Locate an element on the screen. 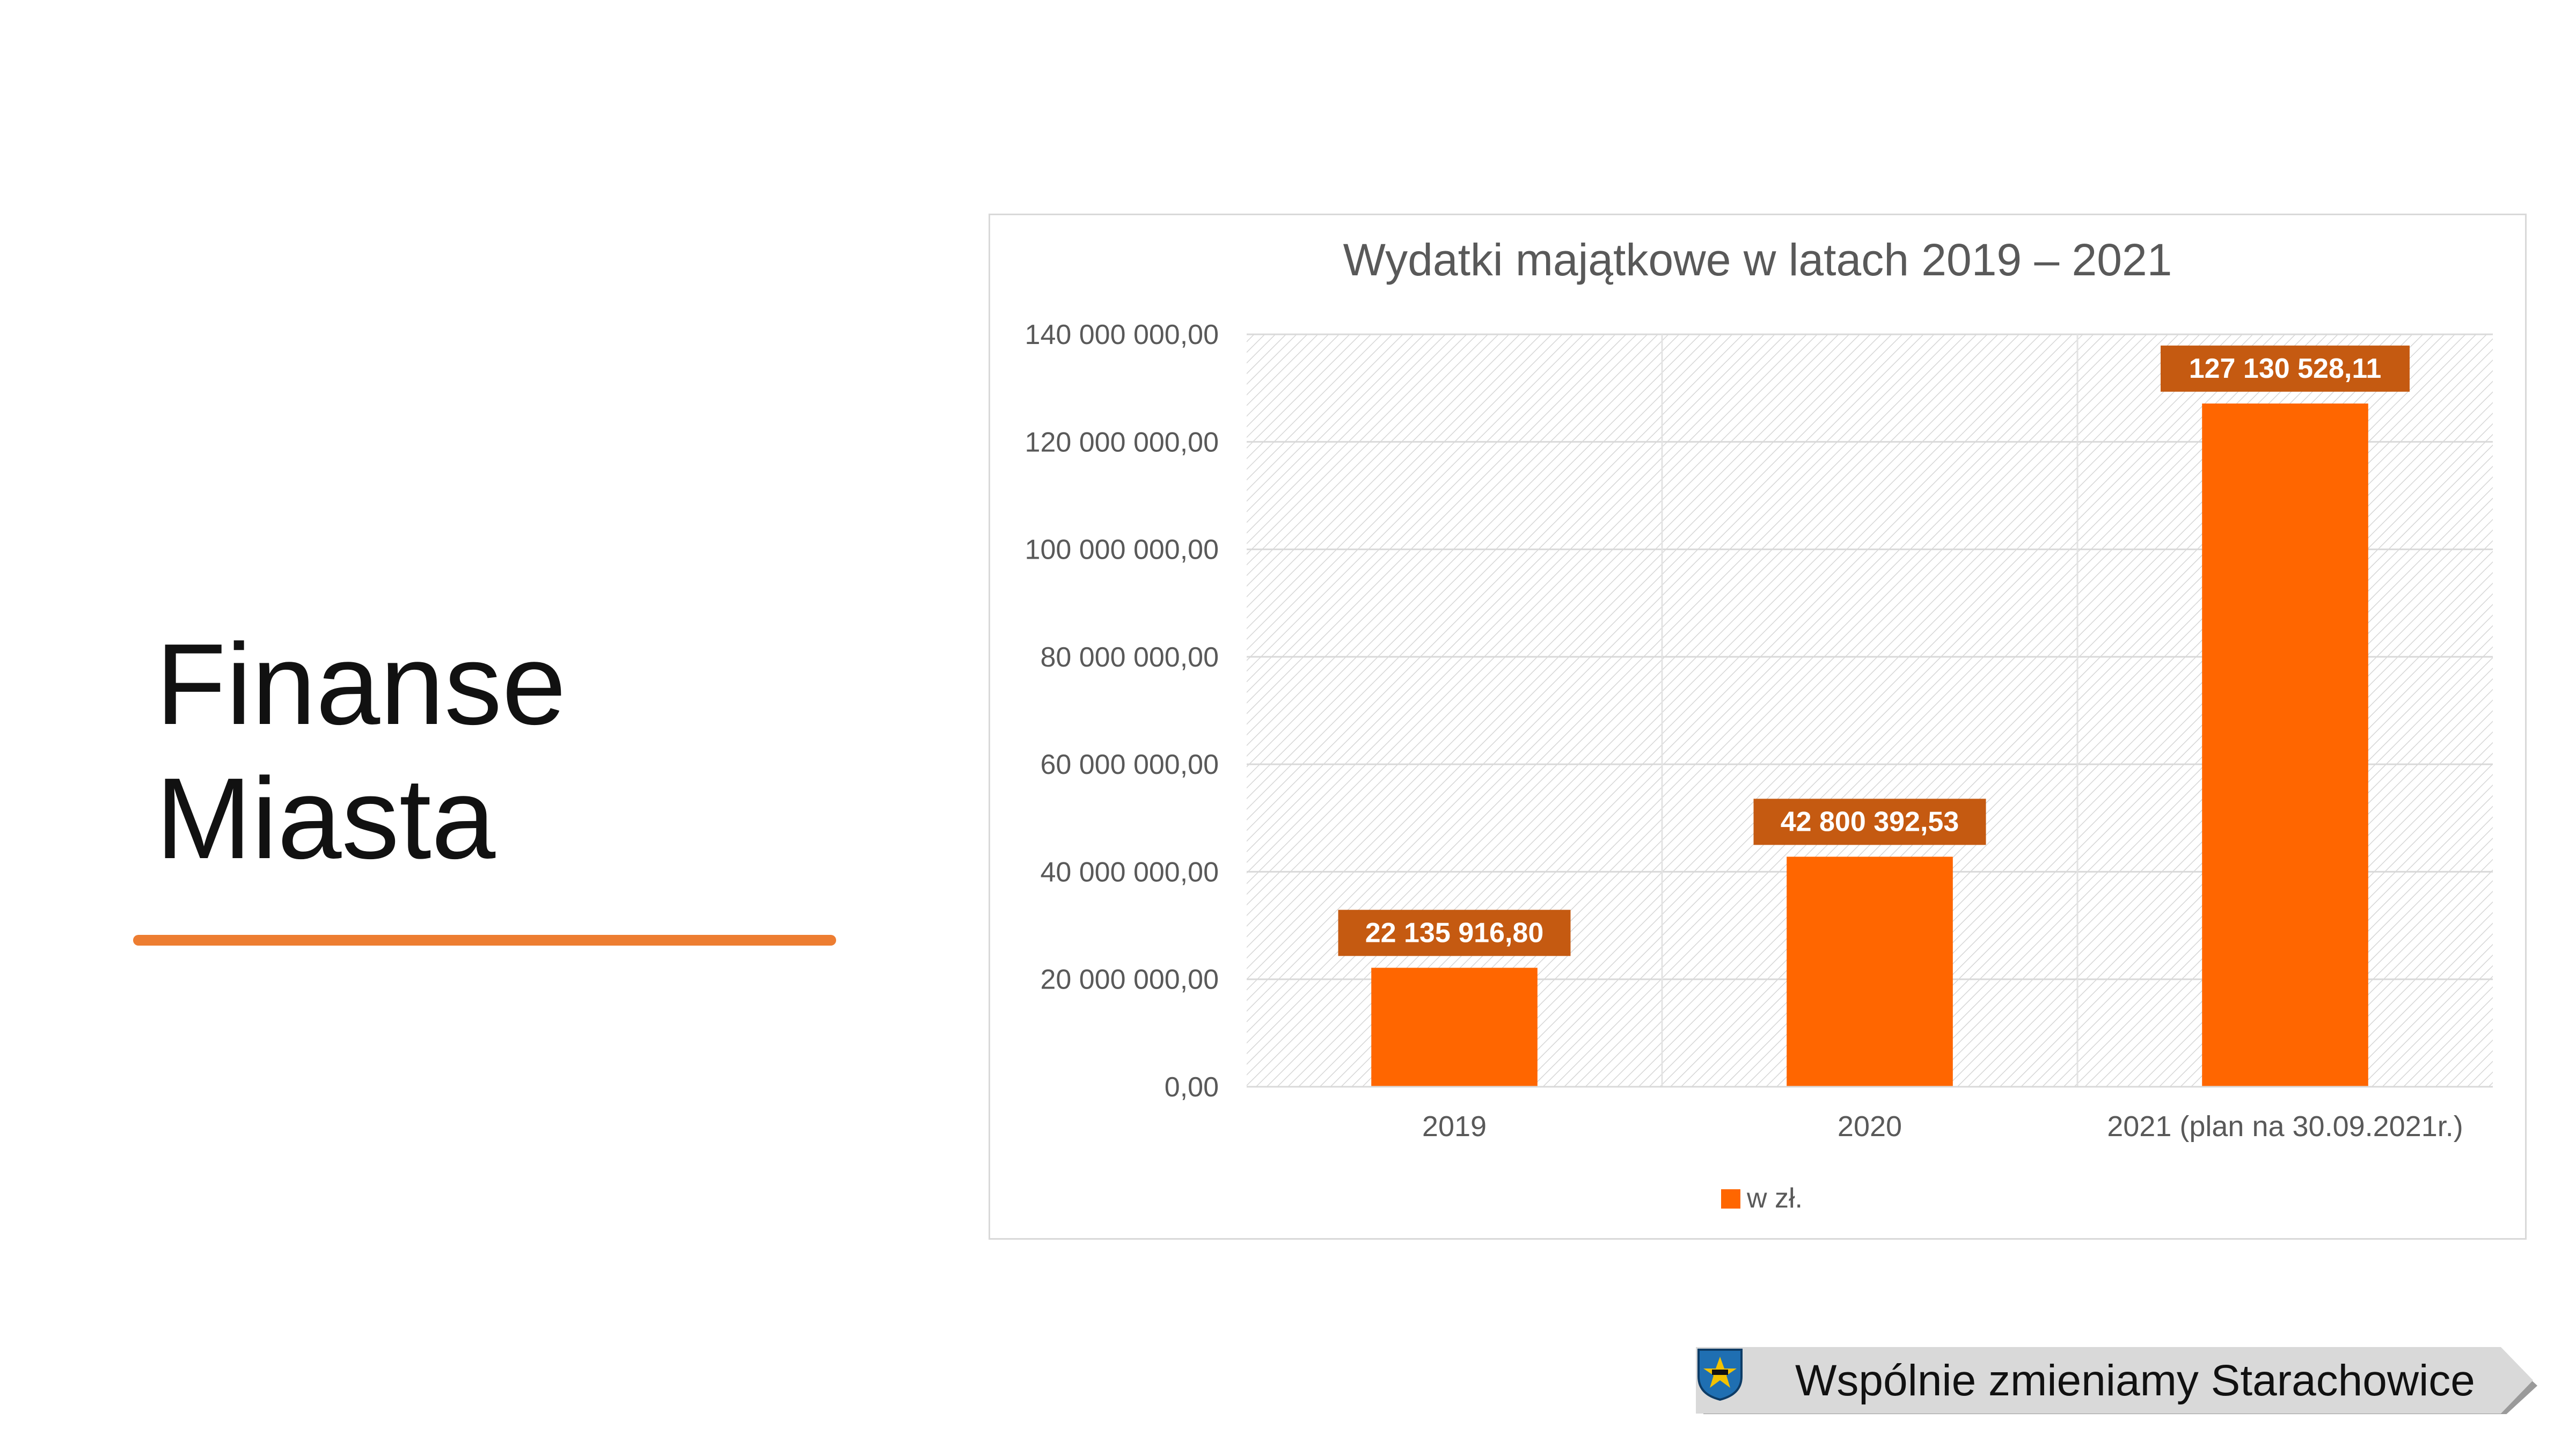  footer-badge: Wspólnie zmieniamy Starachowice is located at coordinates (2120, 1380).